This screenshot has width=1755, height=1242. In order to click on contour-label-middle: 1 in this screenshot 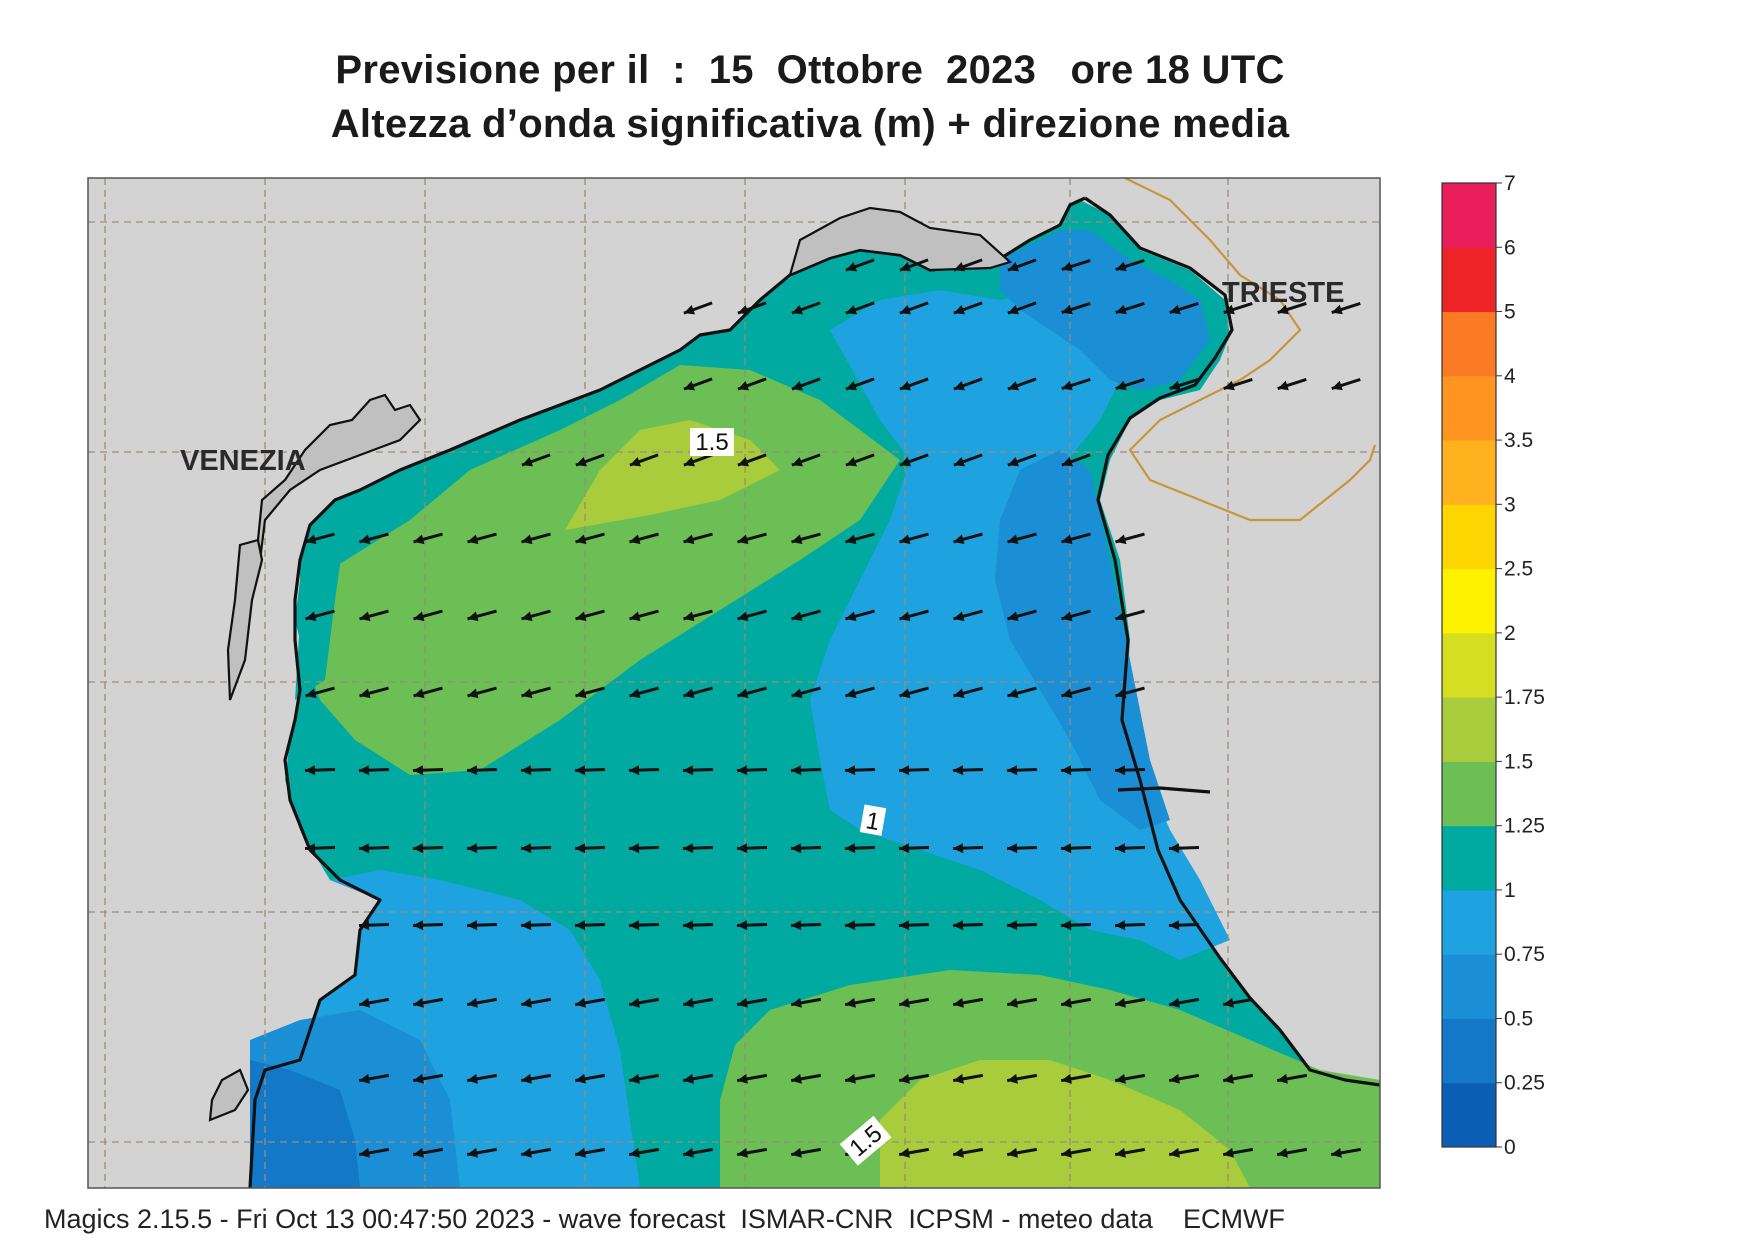, I will do `click(873, 820)`.